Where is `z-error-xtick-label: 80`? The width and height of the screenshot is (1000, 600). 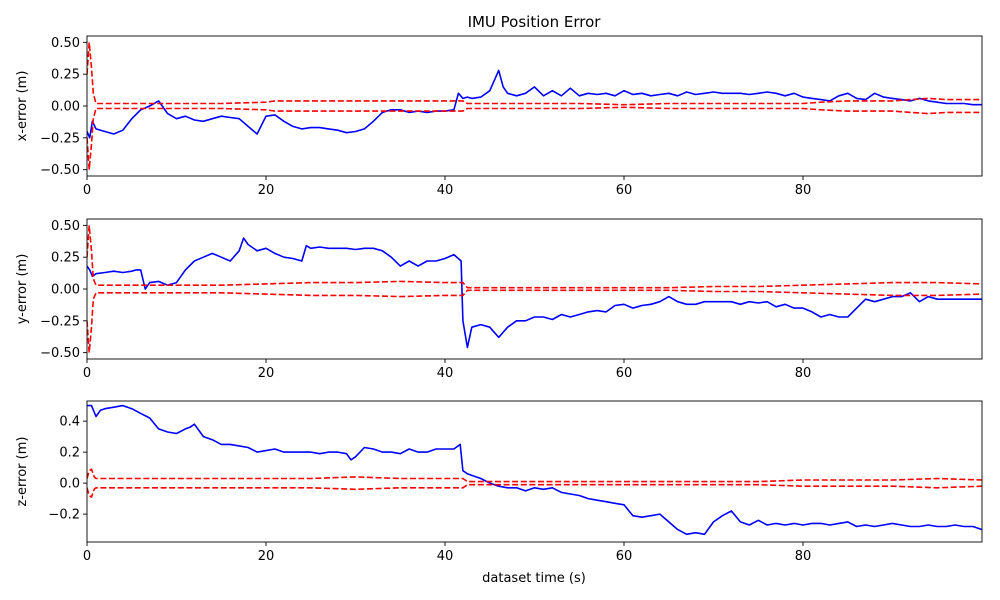 z-error-xtick-label: 80 is located at coordinates (803, 556).